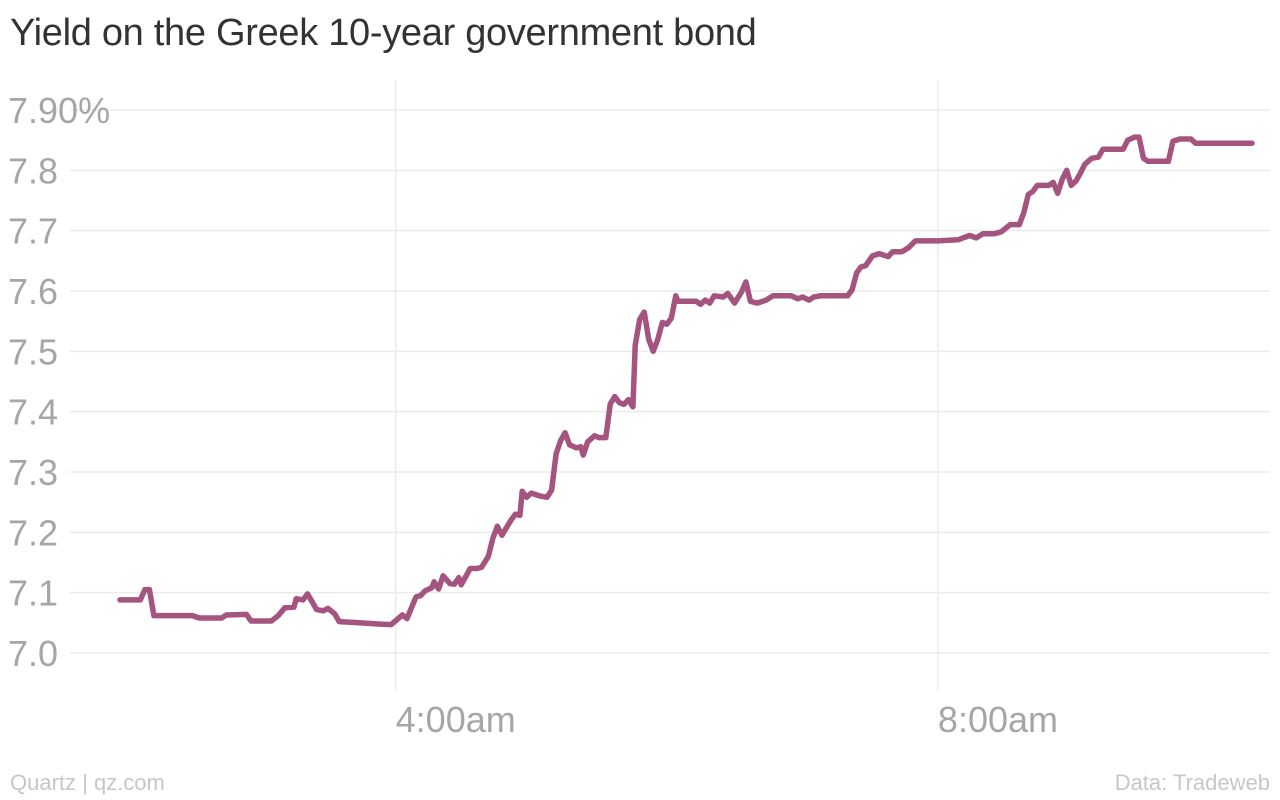 This screenshot has width=1280, height=800. What do you see at coordinates (87, 782) in the screenshot?
I see `source-credit: Quartz | qz.com` at bounding box center [87, 782].